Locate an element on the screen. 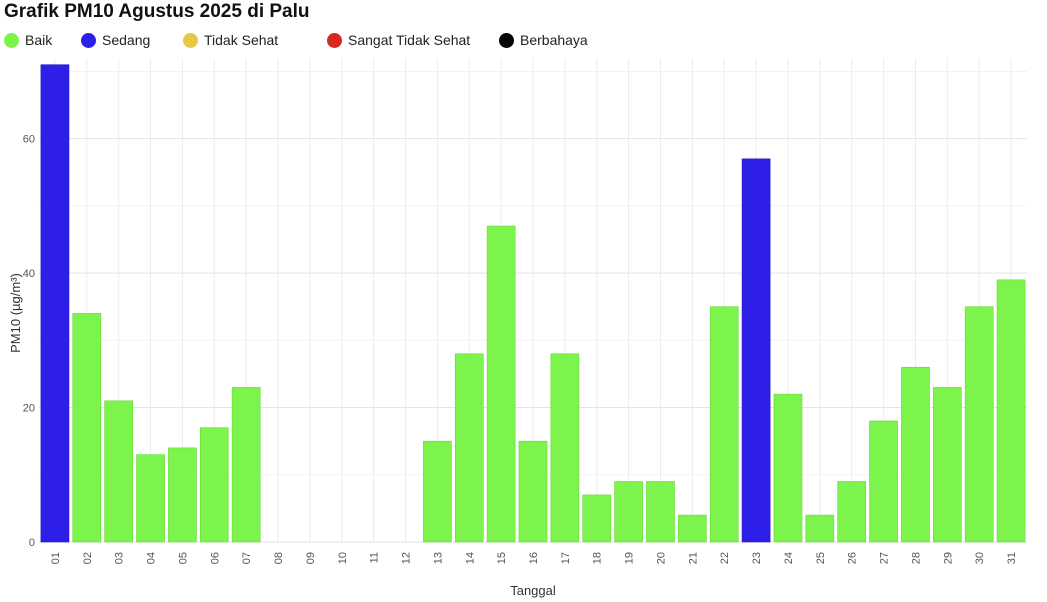 This screenshot has width=1047, height=602. x-tick-label: 21 is located at coordinates (693, 558).